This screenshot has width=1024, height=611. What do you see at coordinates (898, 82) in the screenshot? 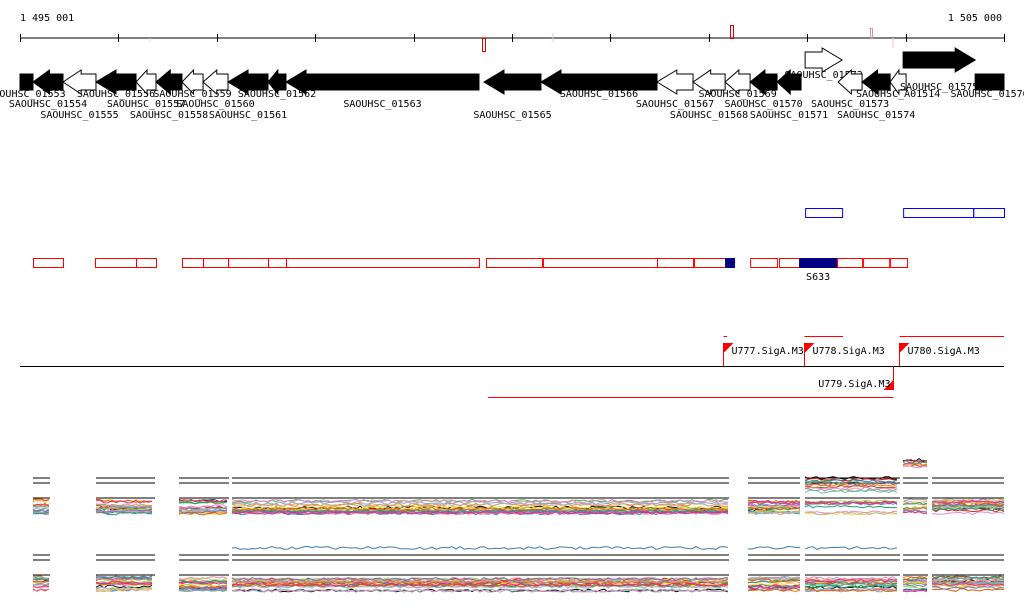
I see `gene-arrow-saouhsc_a01514` at bounding box center [898, 82].